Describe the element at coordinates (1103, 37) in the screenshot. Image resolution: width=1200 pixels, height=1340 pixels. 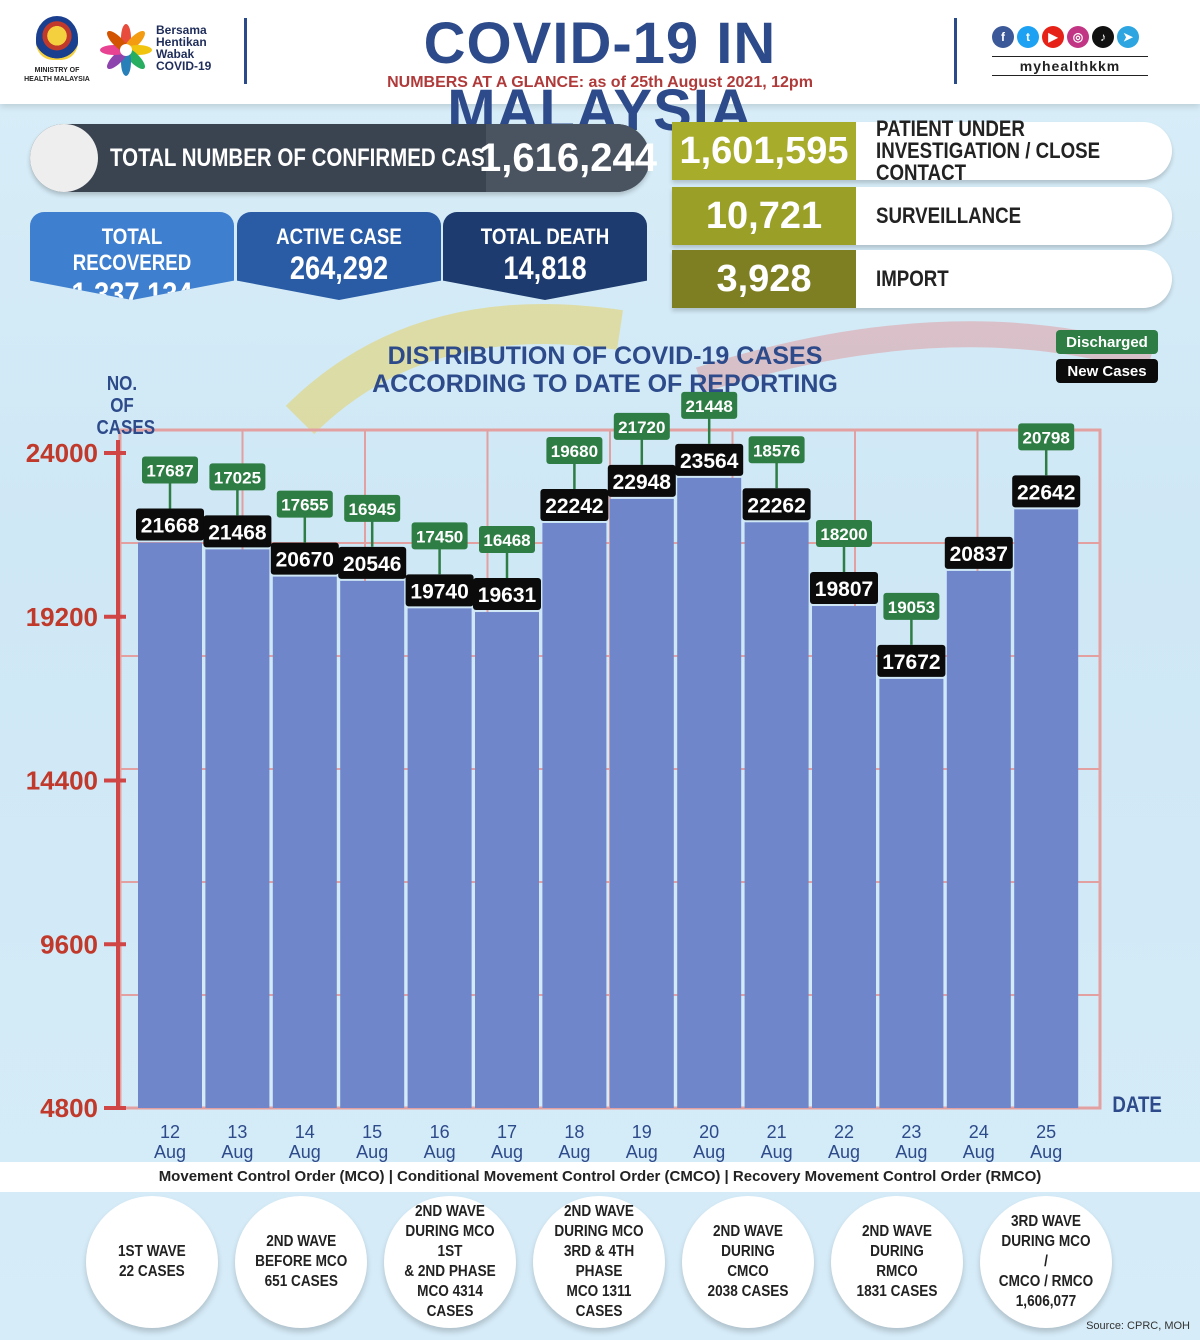
I see `tiktok-icon: ♪` at that location.